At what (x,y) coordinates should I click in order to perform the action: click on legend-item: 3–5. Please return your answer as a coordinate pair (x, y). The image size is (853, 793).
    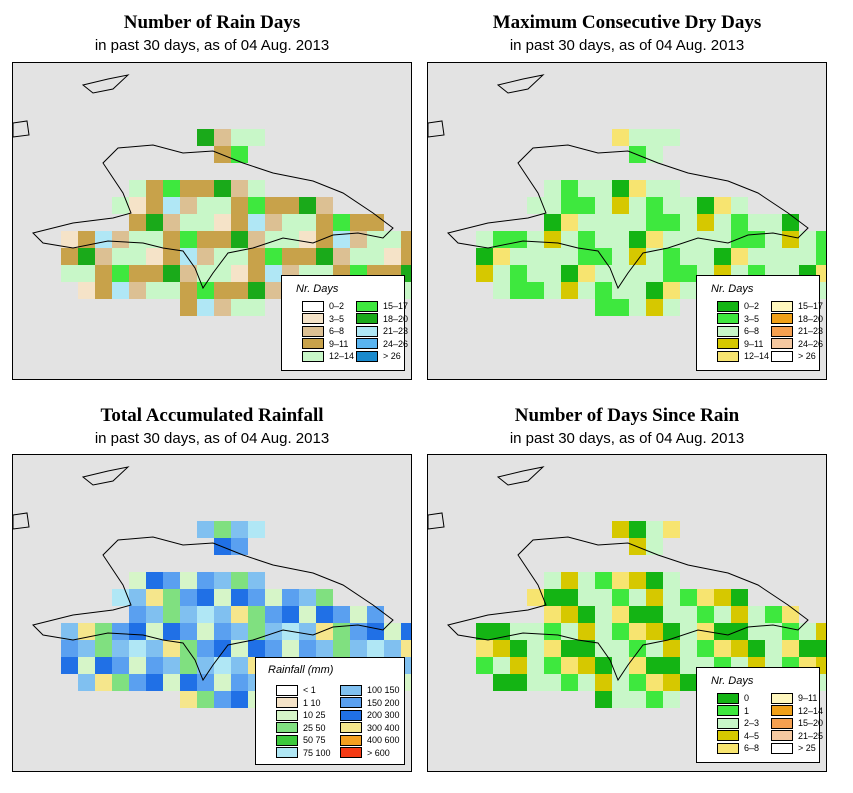
    Looking at the image, I should click on (738, 319).